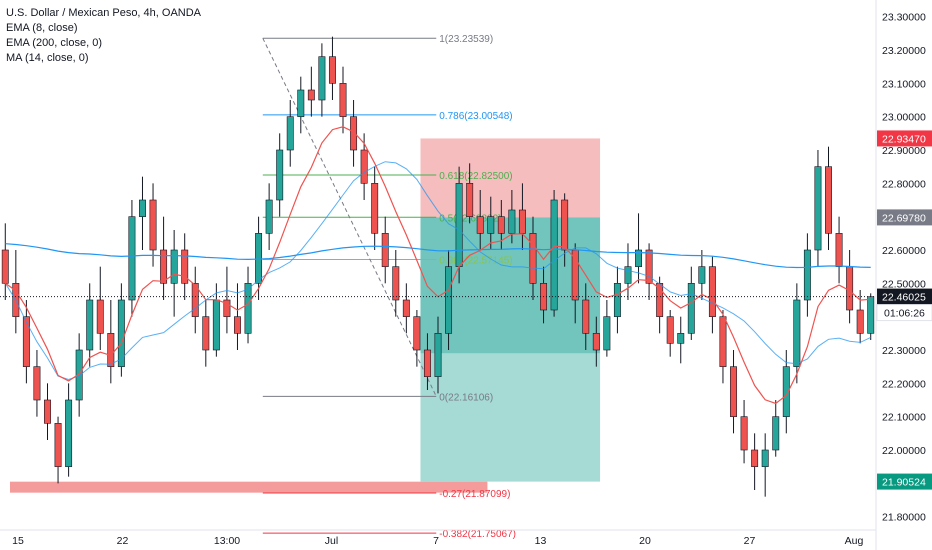  I want to click on fib-level-label: 0(22.16106), so click(466, 397).